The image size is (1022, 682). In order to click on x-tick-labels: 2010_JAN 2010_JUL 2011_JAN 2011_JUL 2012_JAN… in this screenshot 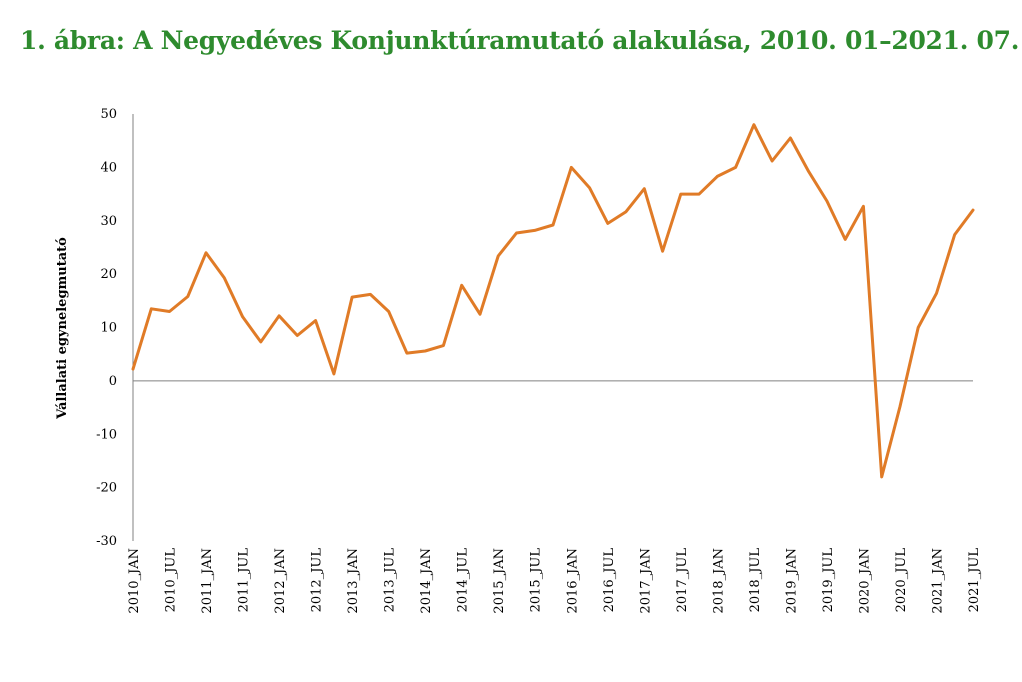, I will do `click(554, 581)`.